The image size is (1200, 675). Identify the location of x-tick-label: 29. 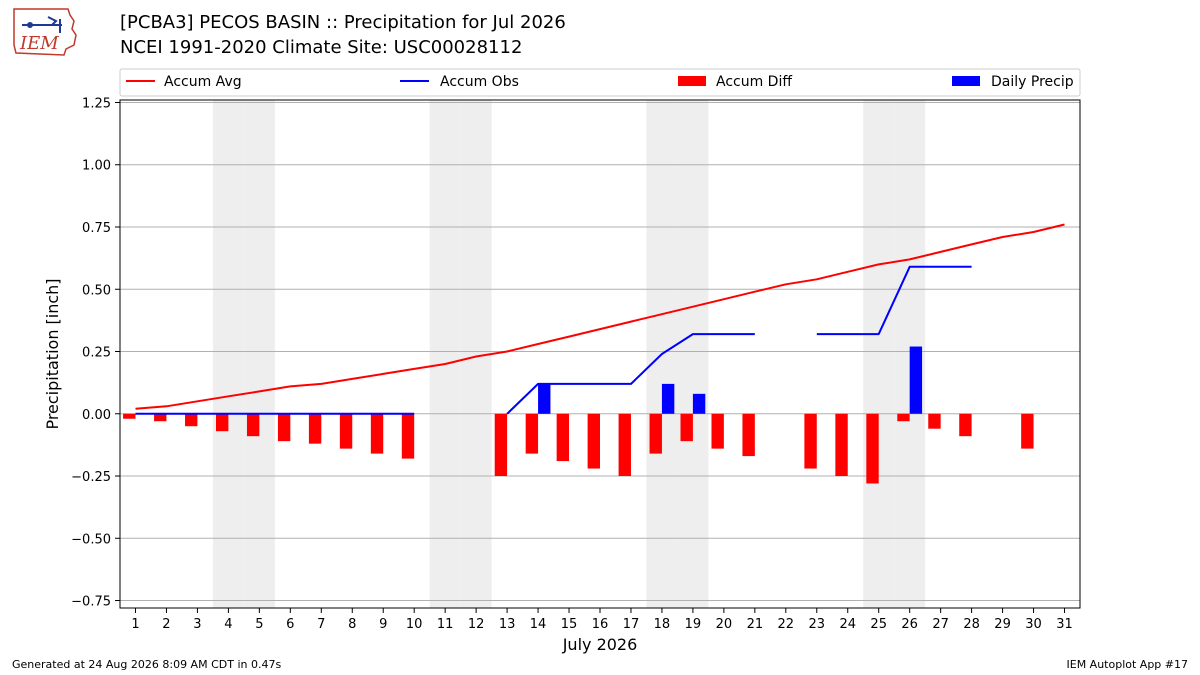
(1002, 624).